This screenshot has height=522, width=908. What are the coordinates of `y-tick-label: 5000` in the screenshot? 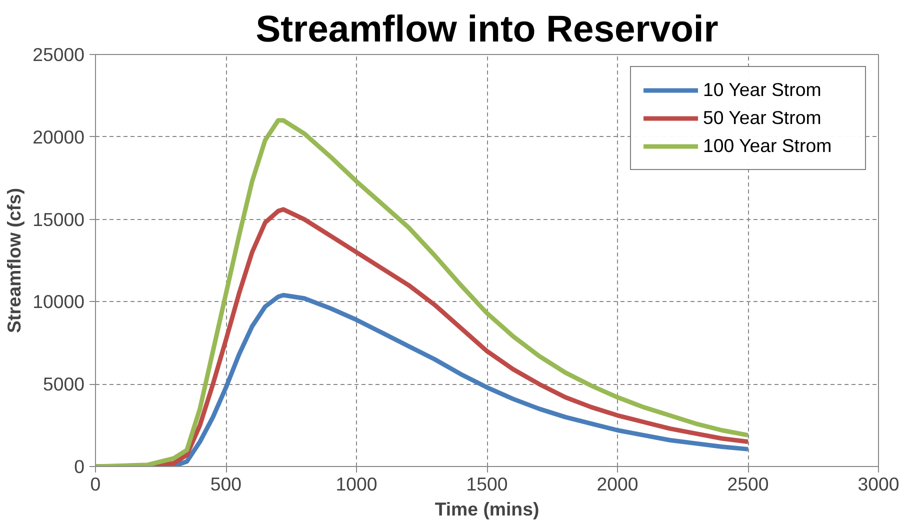 It's located at (63, 384).